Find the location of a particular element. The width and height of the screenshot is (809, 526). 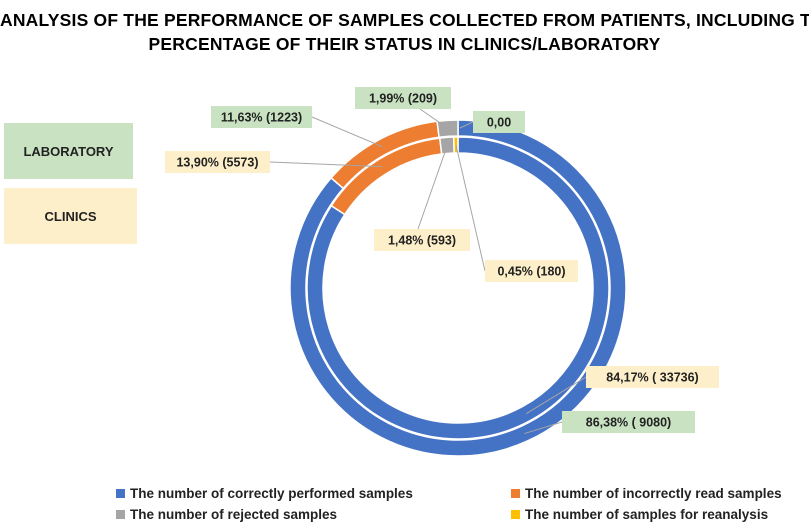

data-label-outer-reanalysis: 0,00 is located at coordinates (499, 123).